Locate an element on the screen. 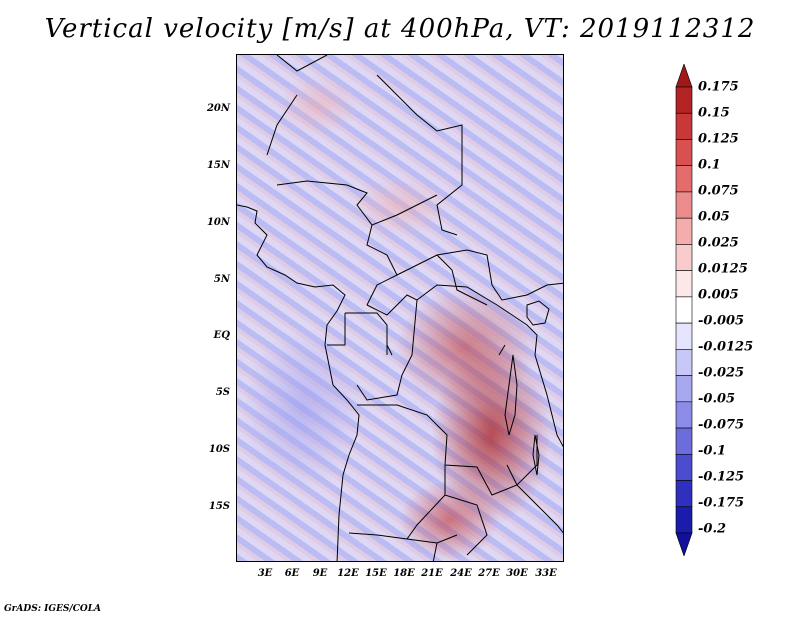  coastline is located at coordinates (298, 382).